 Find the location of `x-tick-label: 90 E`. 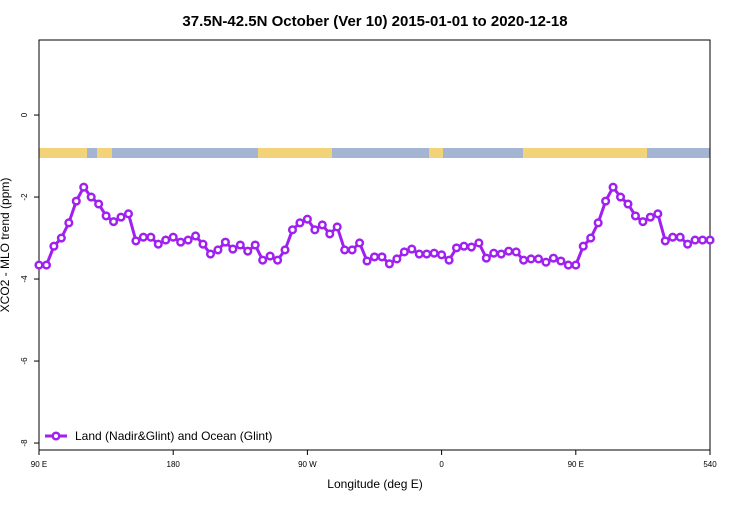

x-tick-label: 90 E is located at coordinates (39, 464).